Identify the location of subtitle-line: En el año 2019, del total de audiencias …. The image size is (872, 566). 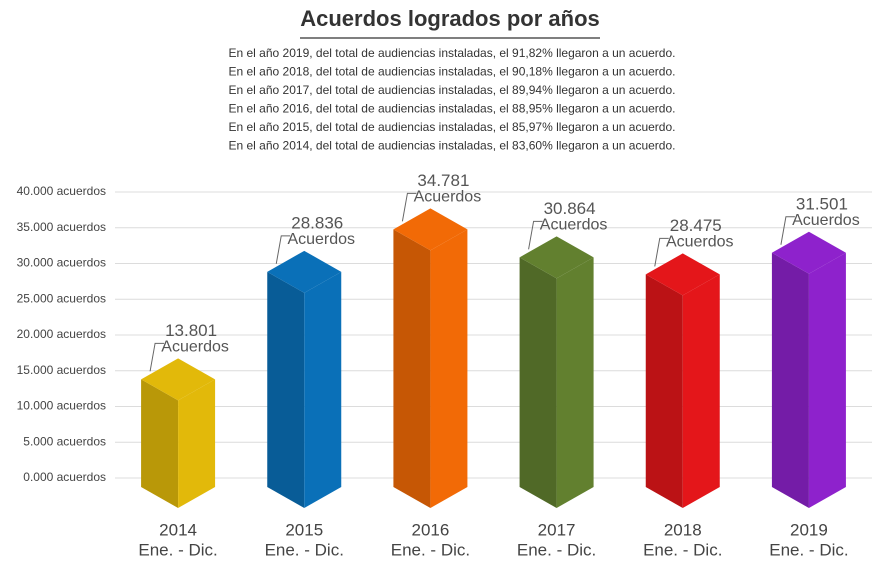
(452, 53).